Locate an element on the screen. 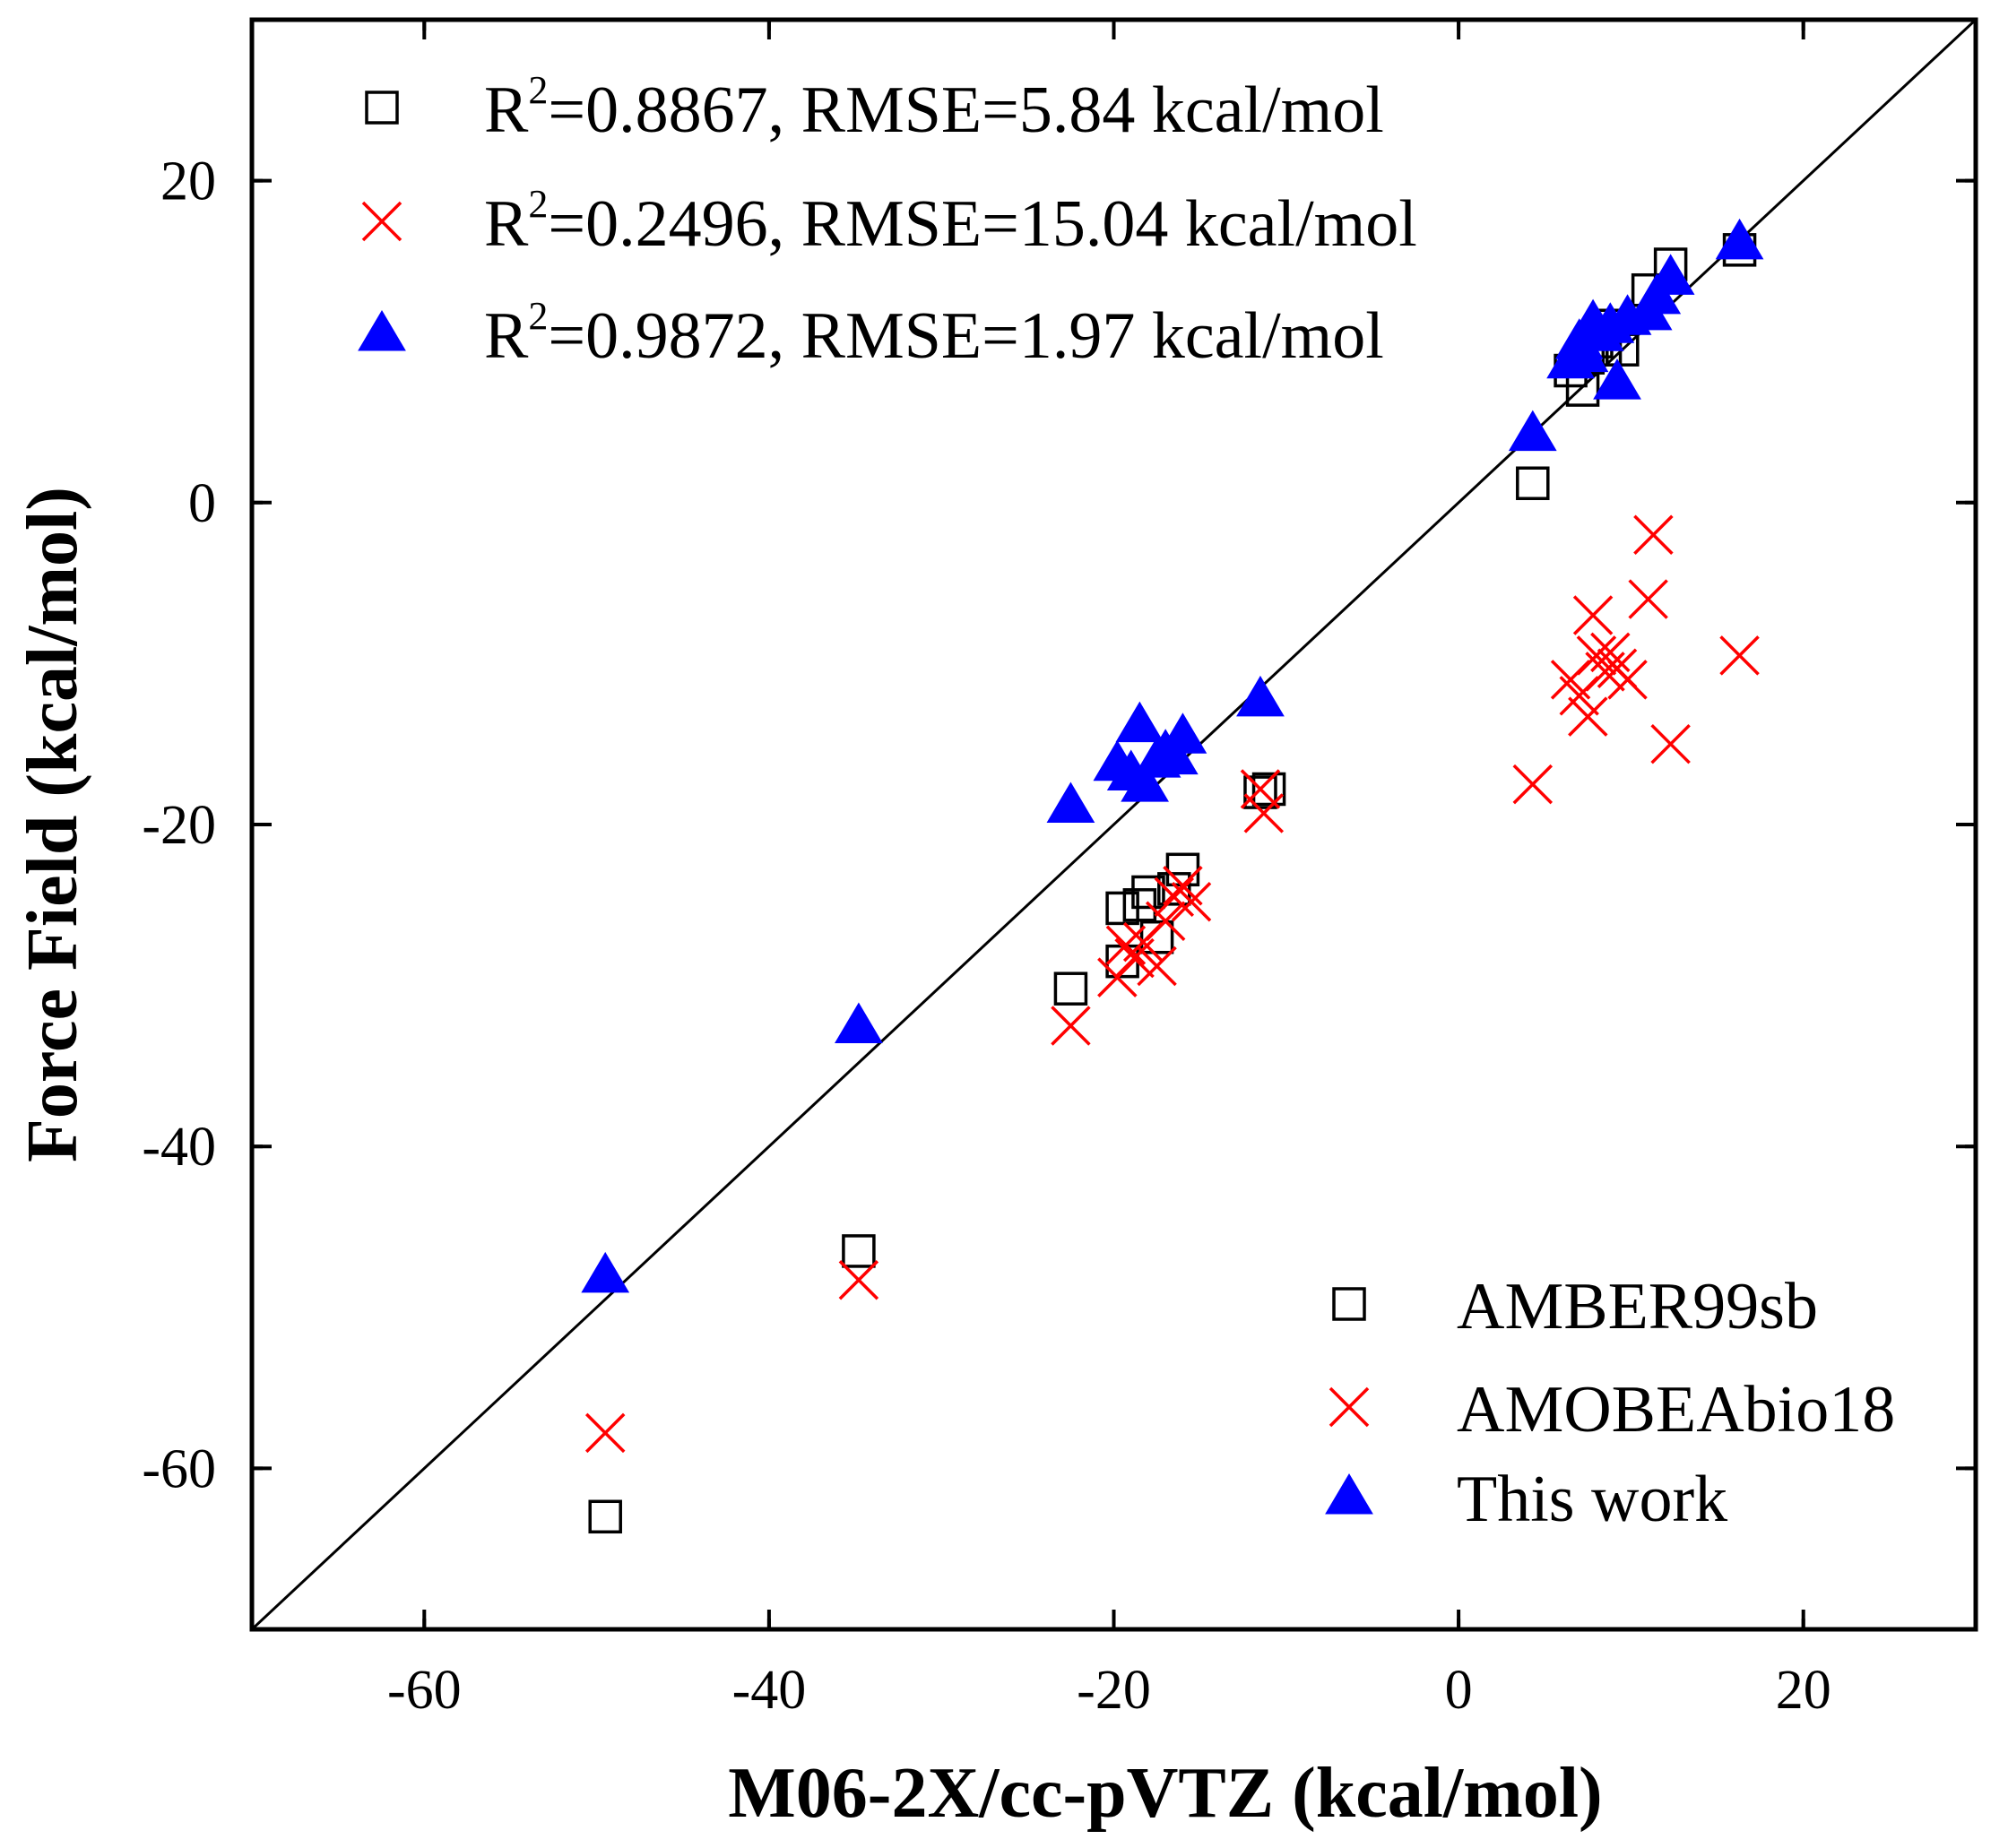  x-tick-label: 20 is located at coordinates (1803, 1690).